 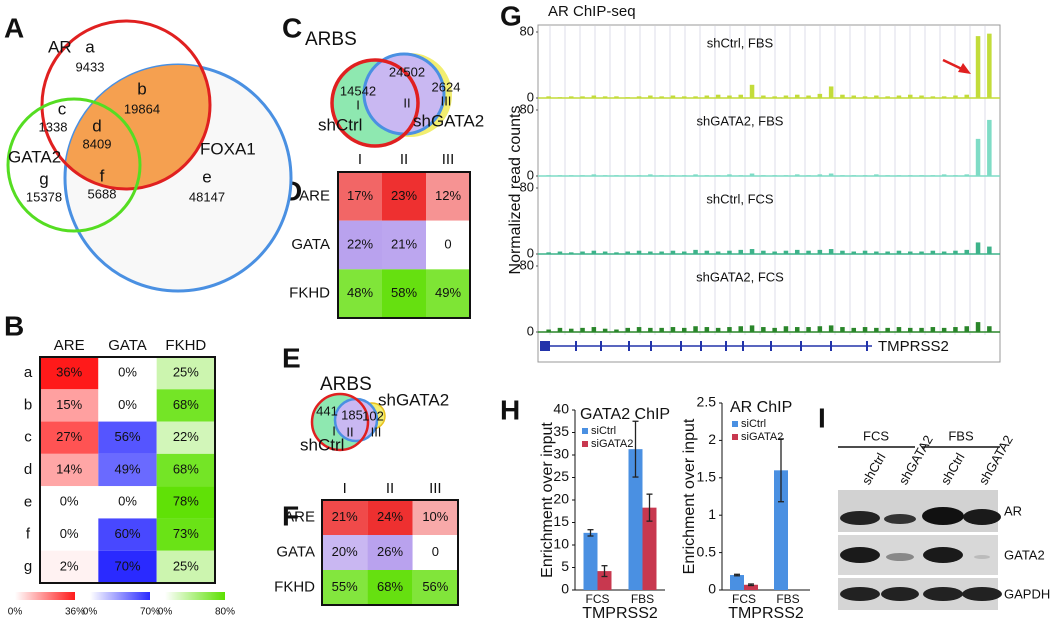 What do you see at coordinates (28, 566) in the screenshot?
I see `row-label: g` at bounding box center [28, 566].